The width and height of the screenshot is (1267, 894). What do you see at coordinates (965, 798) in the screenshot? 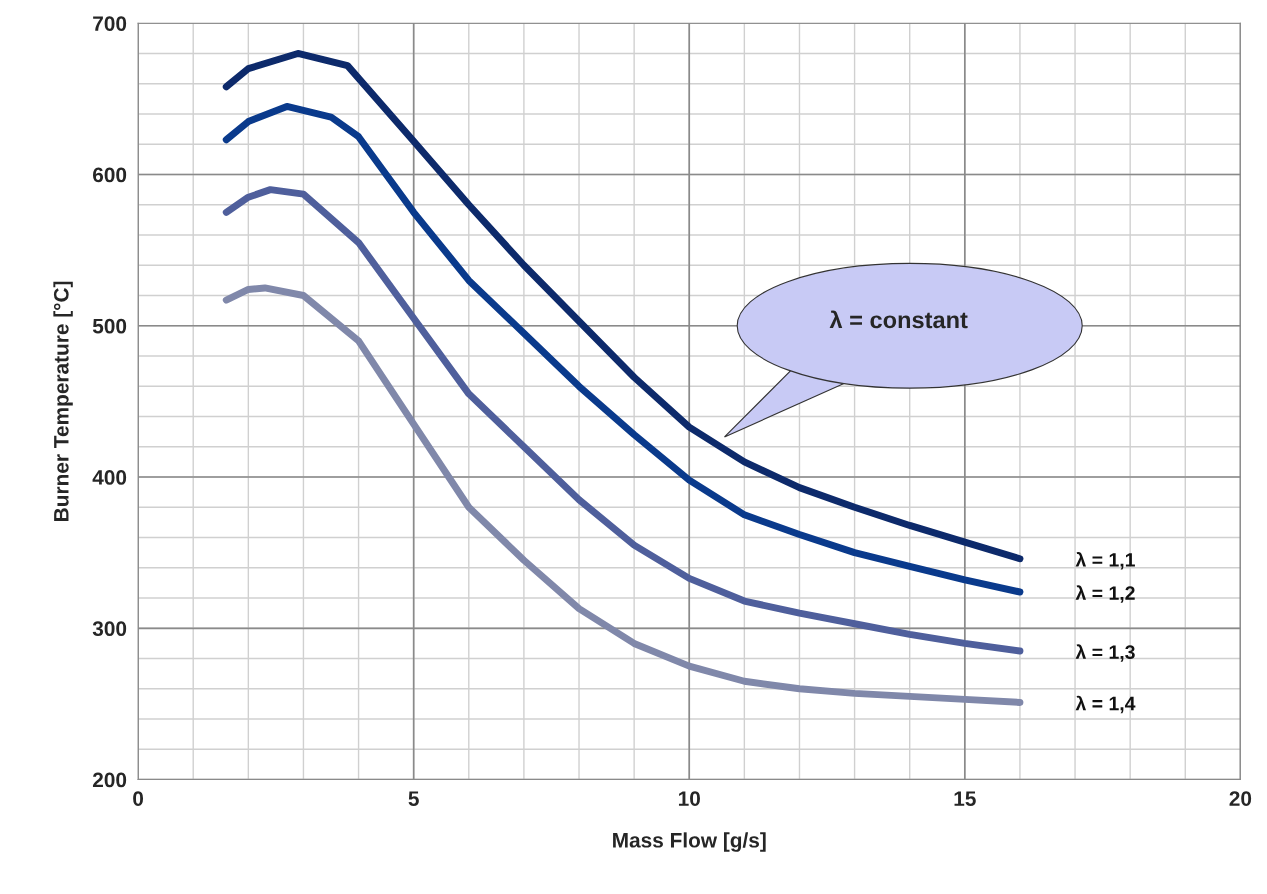
I see `x-tick-label: 15` at bounding box center [965, 798].